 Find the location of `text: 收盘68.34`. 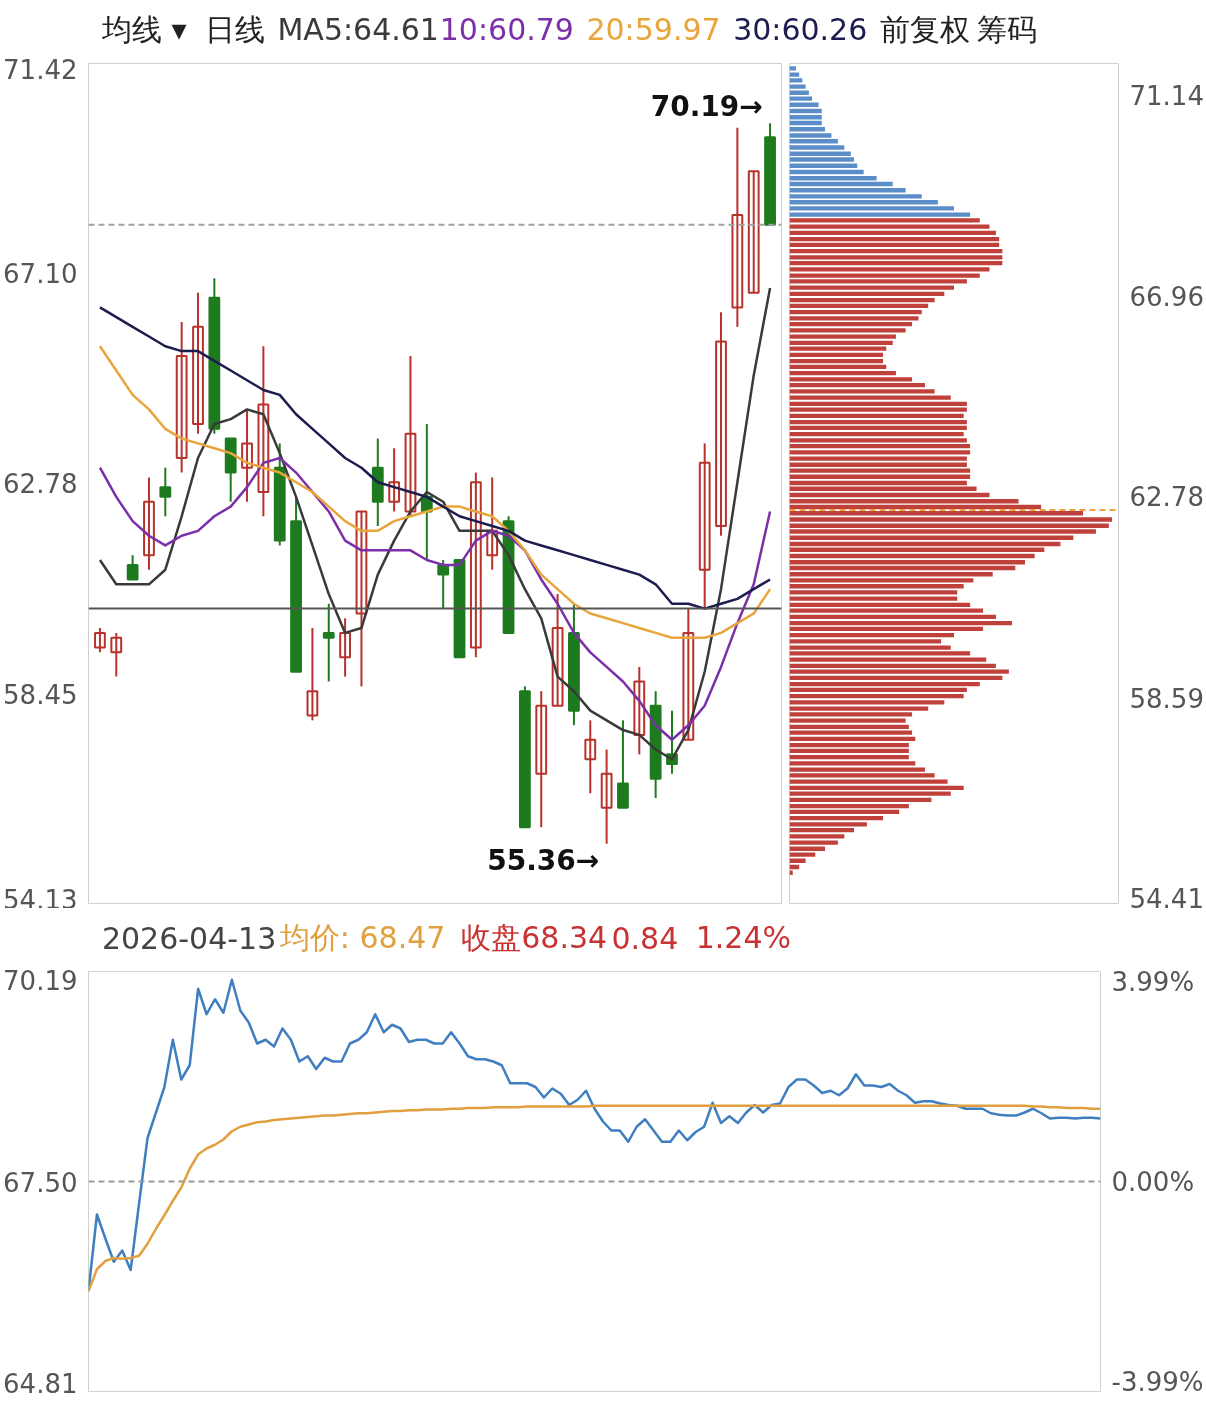

text: 收盘68.34 is located at coordinates (534, 937).